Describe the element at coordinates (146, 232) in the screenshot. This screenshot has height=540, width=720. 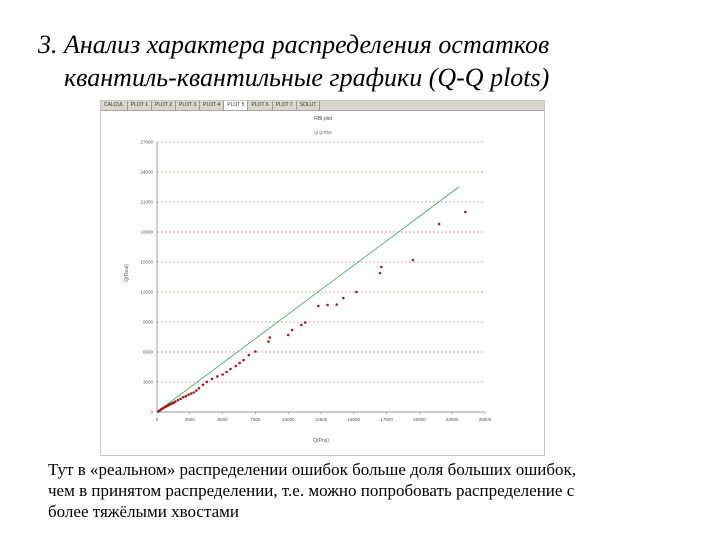
I see `y-tick-label: 18000` at that location.